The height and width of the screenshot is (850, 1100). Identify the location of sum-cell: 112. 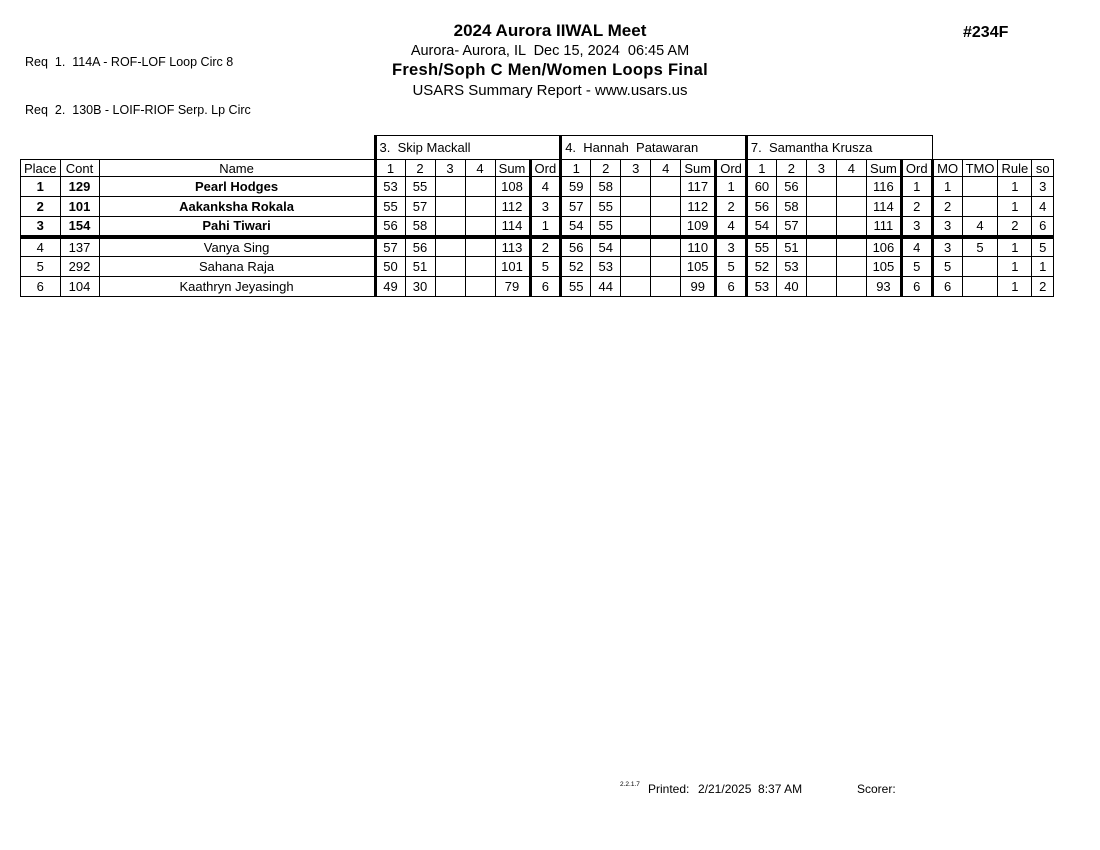
(698, 206).